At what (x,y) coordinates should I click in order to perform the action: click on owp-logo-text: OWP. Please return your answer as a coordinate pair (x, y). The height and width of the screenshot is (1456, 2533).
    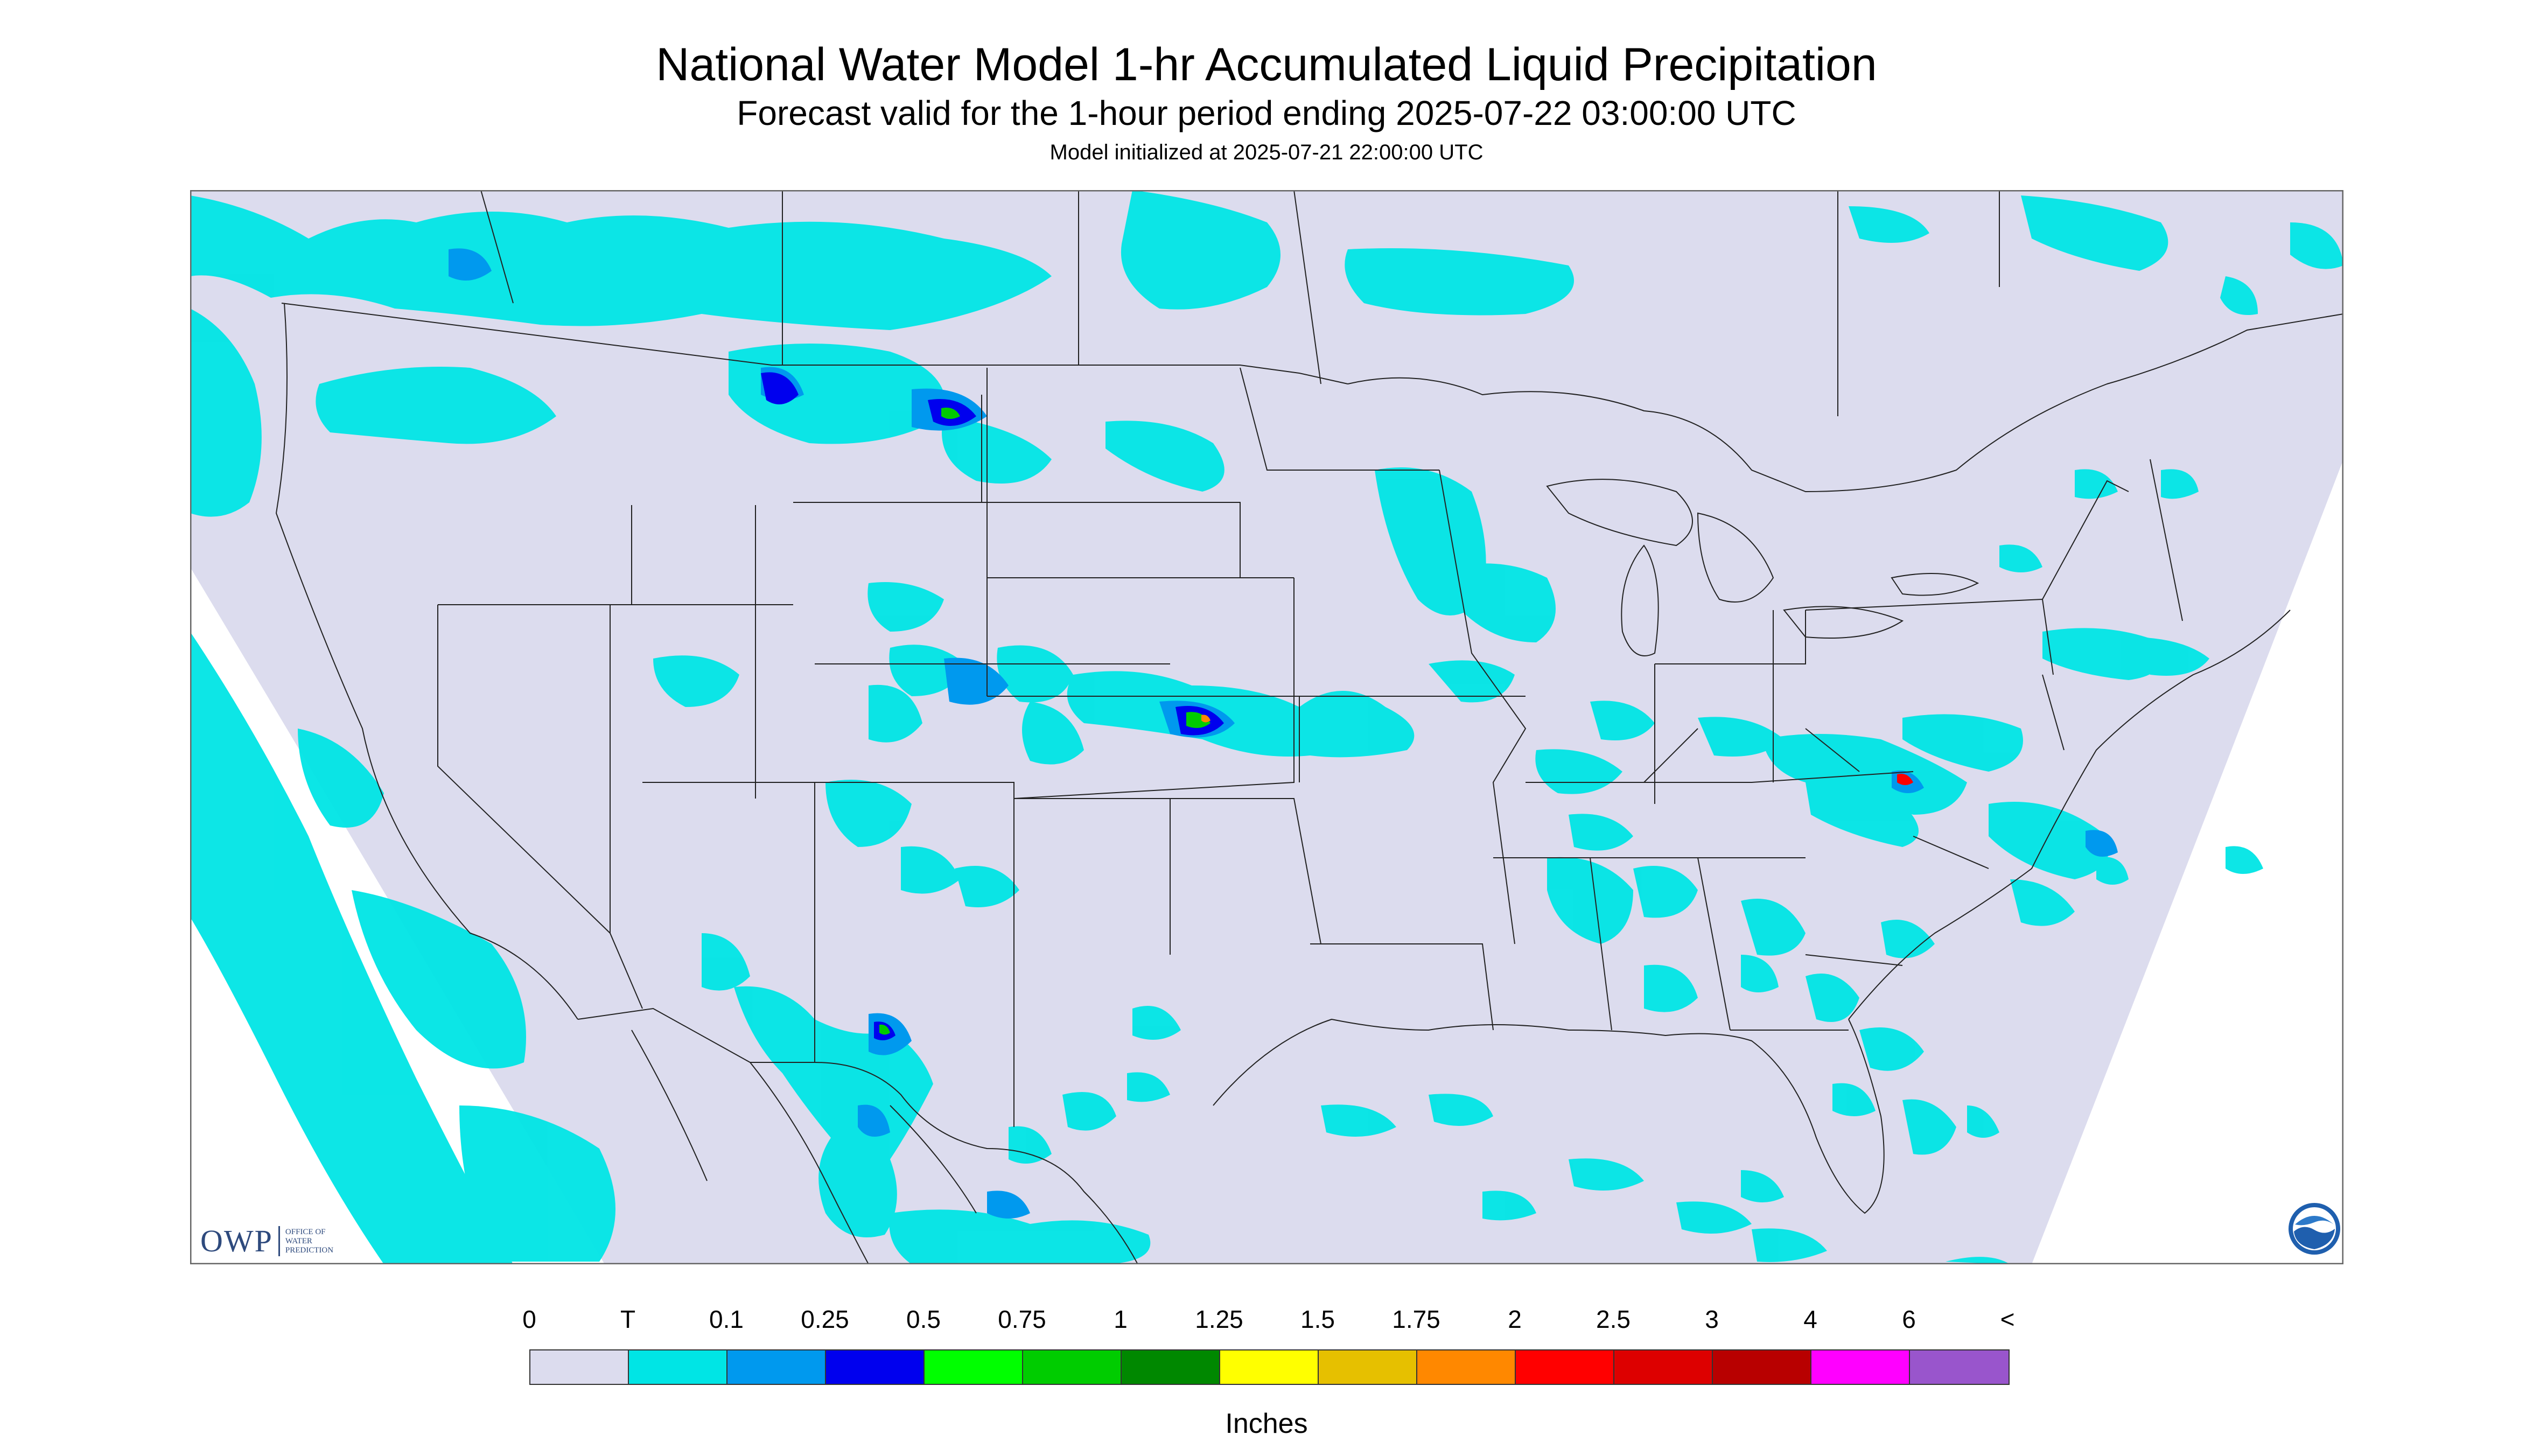
    Looking at the image, I should click on (236, 1240).